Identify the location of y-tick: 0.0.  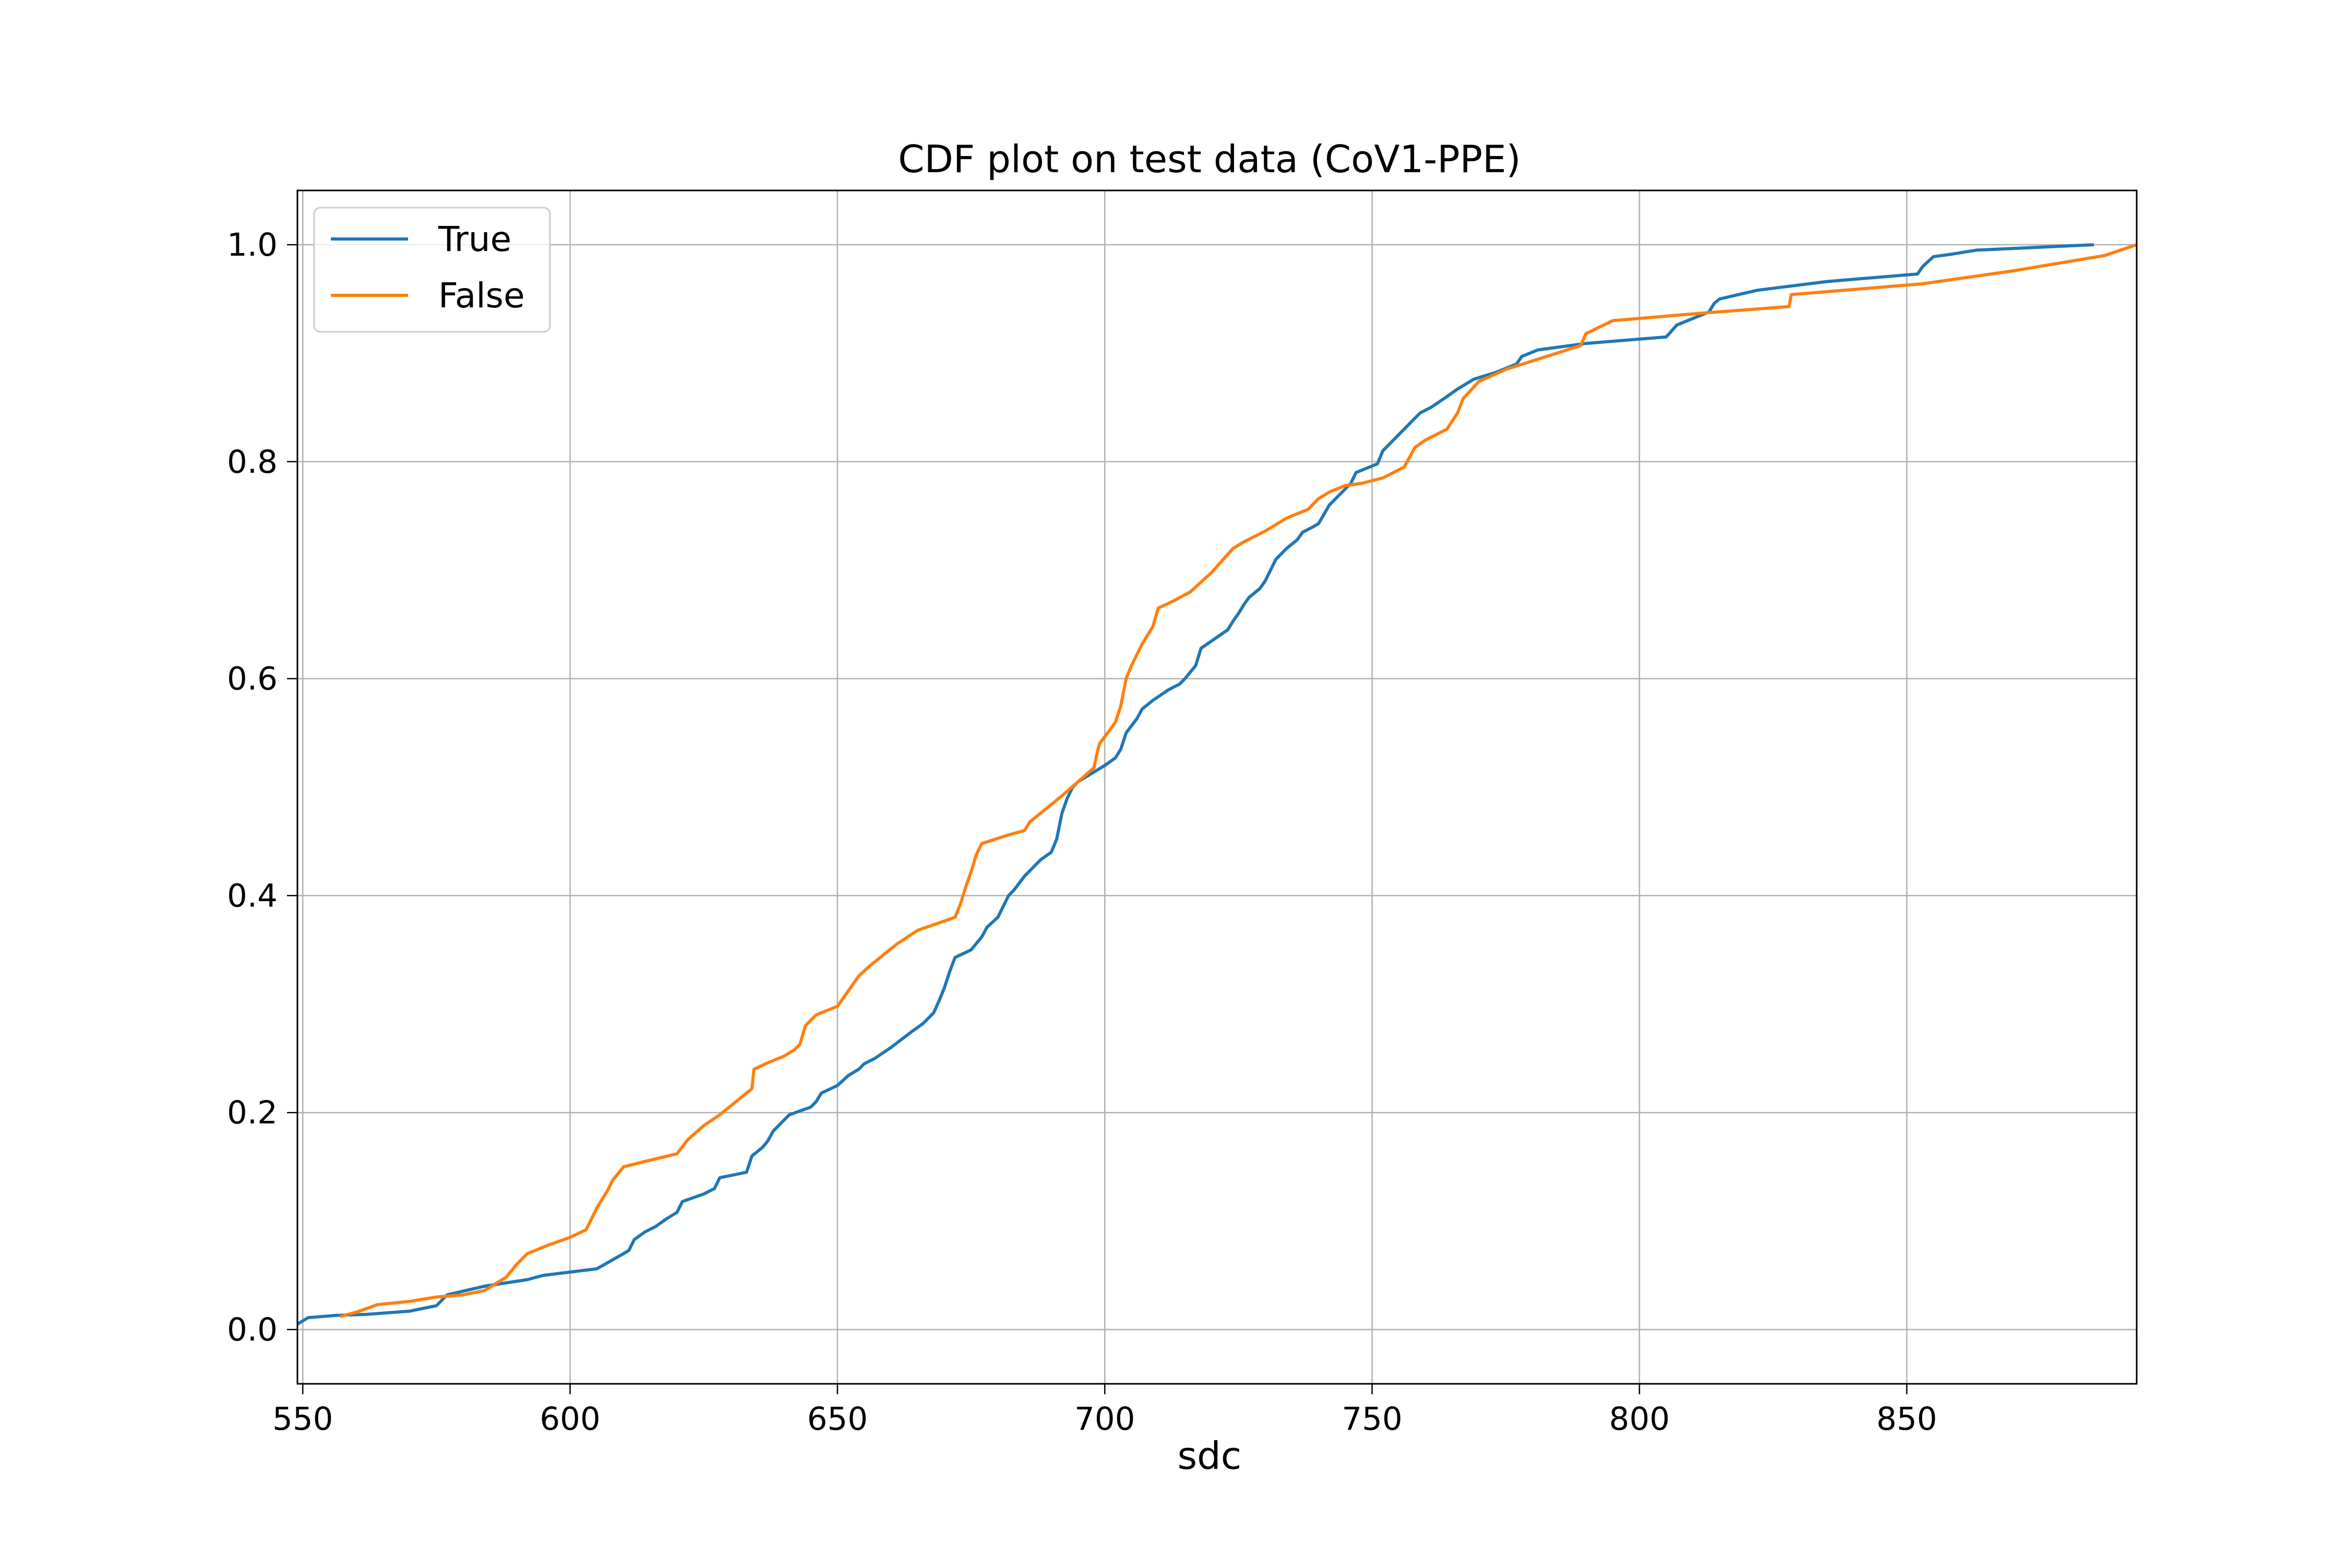
(262, 1329).